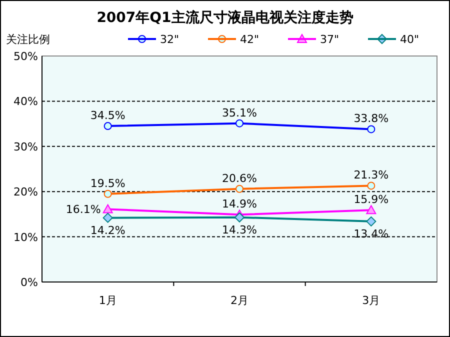 Image resolution: width=450 pixels, height=337 pixels. What do you see at coordinates (239, 300) in the screenshot?
I see `x-tick-label: 2月` at bounding box center [239, 300].